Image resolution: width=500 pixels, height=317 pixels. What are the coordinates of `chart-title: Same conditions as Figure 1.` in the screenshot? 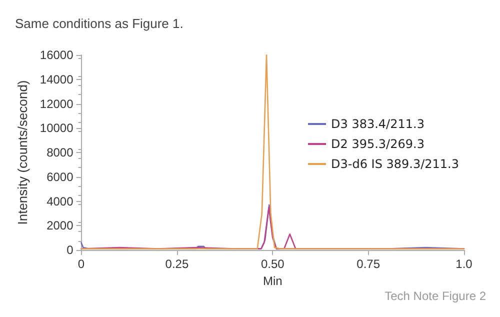 It's located at (99, 23).